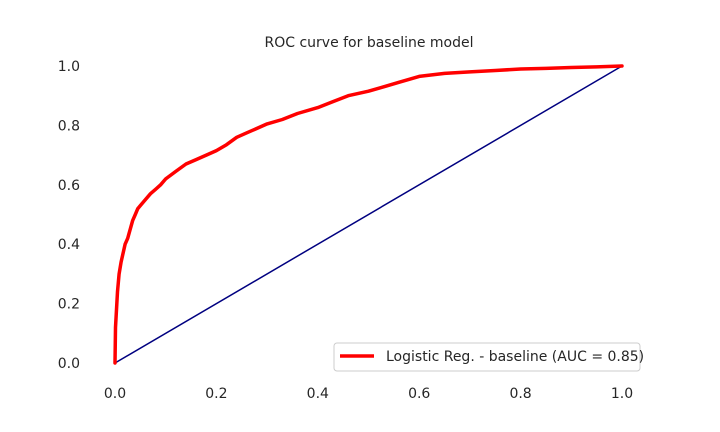 The width and height of the screenshot is (720, 432). I want to click on x-tick-label: 0.8, so click(520, 394).